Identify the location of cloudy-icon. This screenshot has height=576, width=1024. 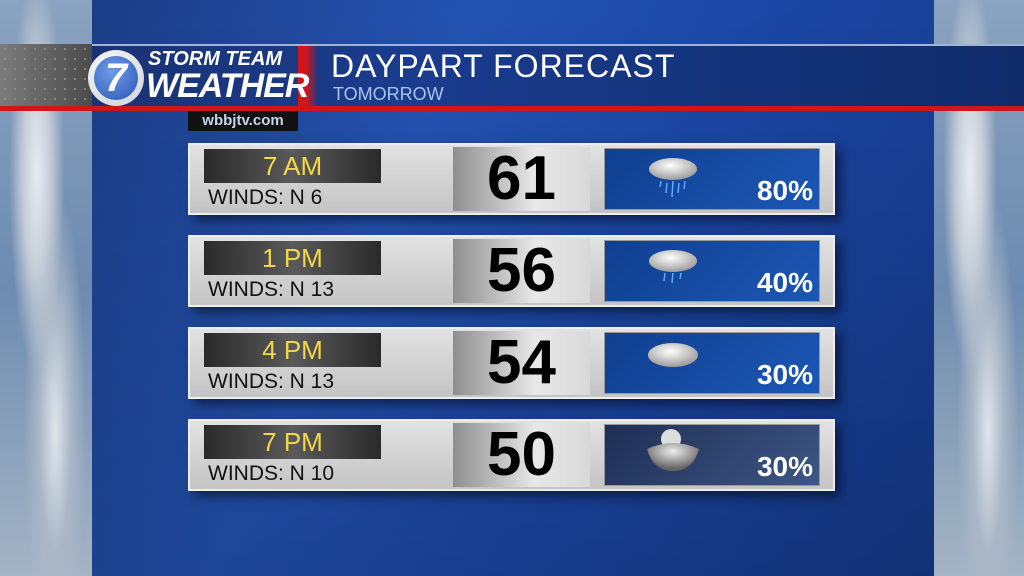
(673, 355).